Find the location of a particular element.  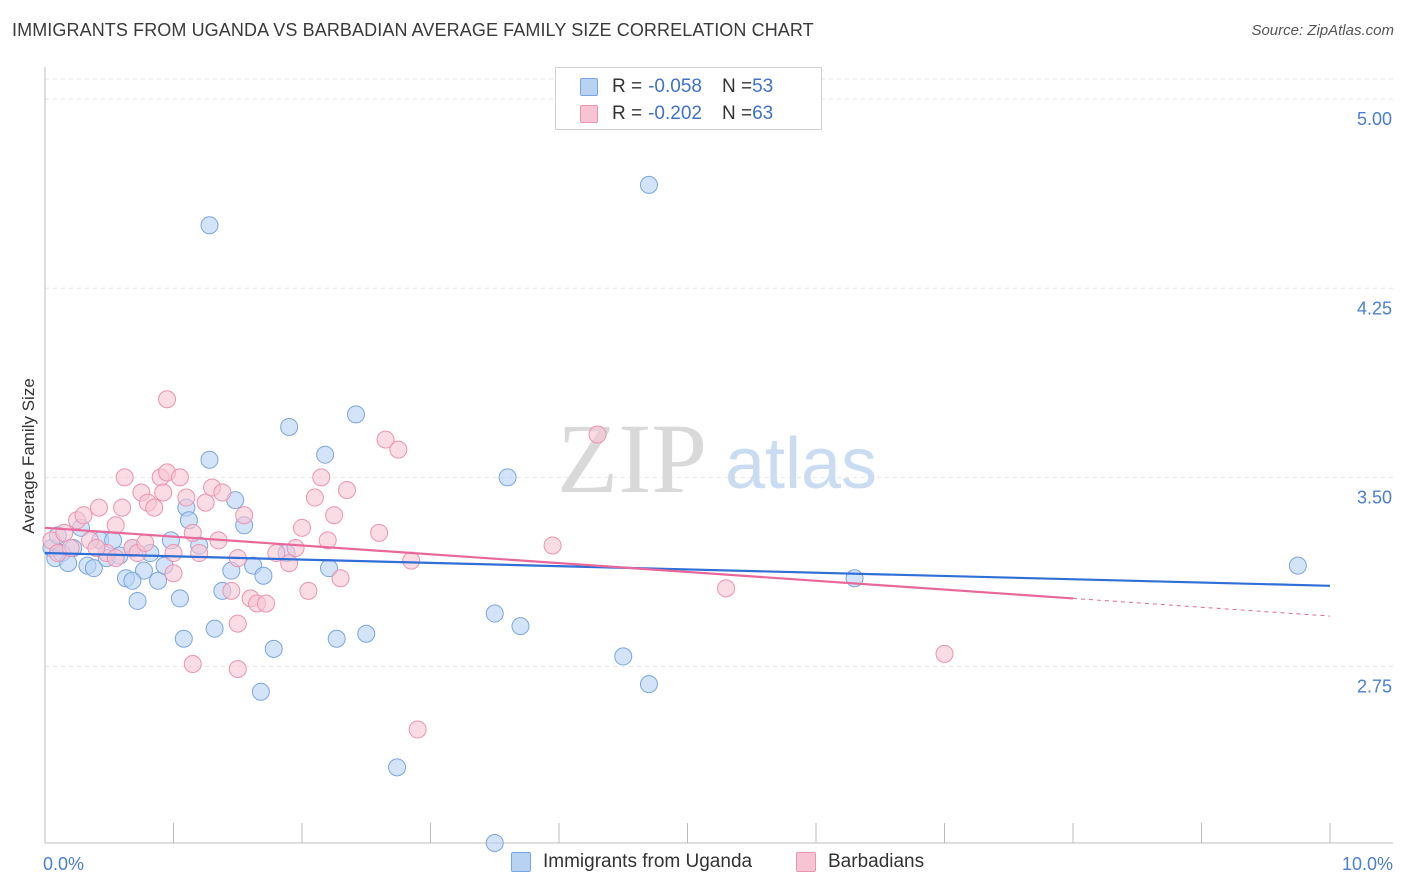

barbadian-swatch is located at coordinates (589, 114).